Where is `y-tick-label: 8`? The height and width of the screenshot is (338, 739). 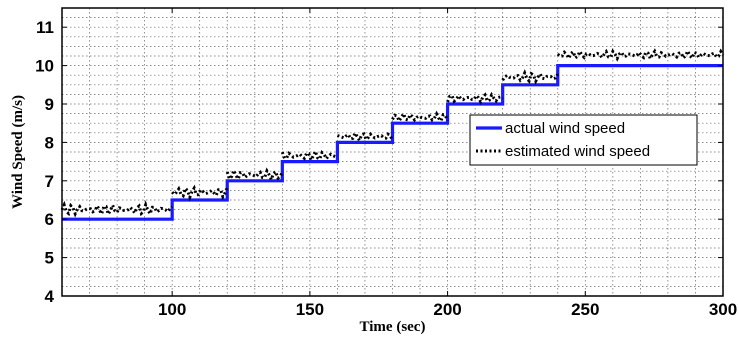
y-tick-label: 8 is located at coordinates (49, 142).